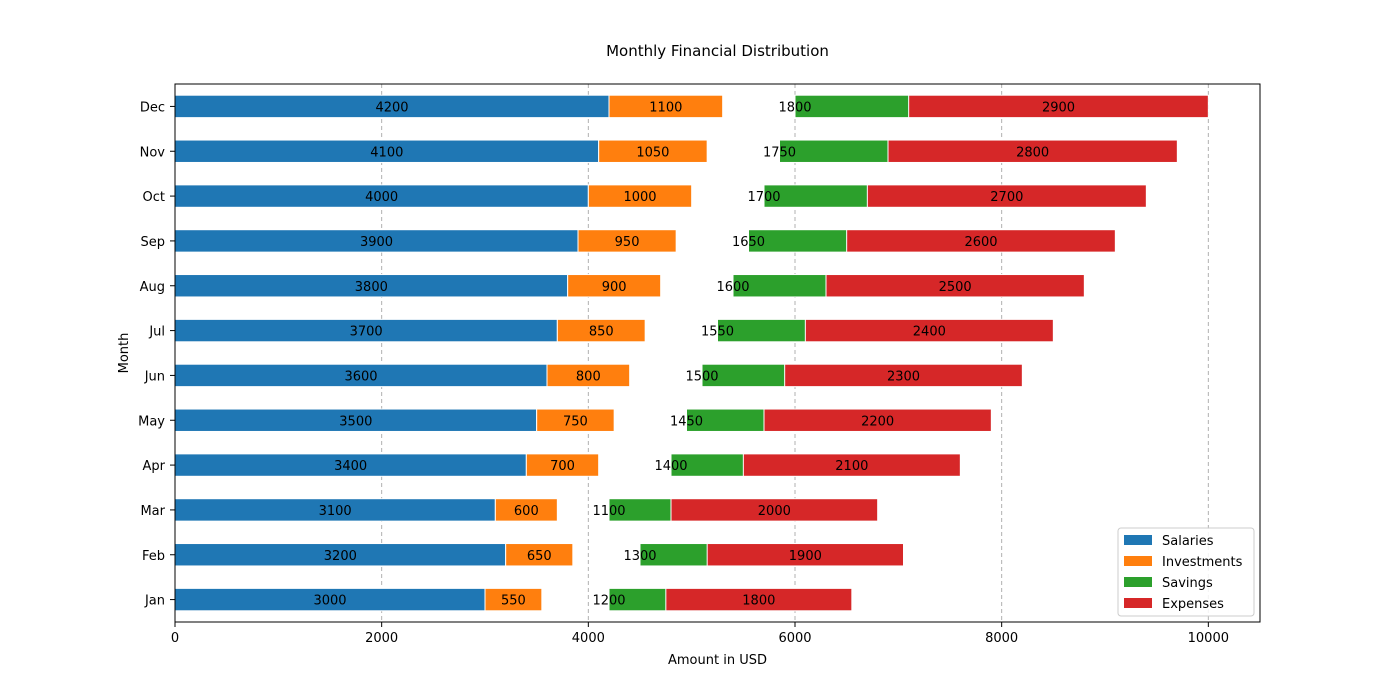 Image resolution: width=1400 pixels, height=700 pixels. Describe the element at coordinates (153, 152) in the screenshot. I see `y-tick-label: Nov` at that location.